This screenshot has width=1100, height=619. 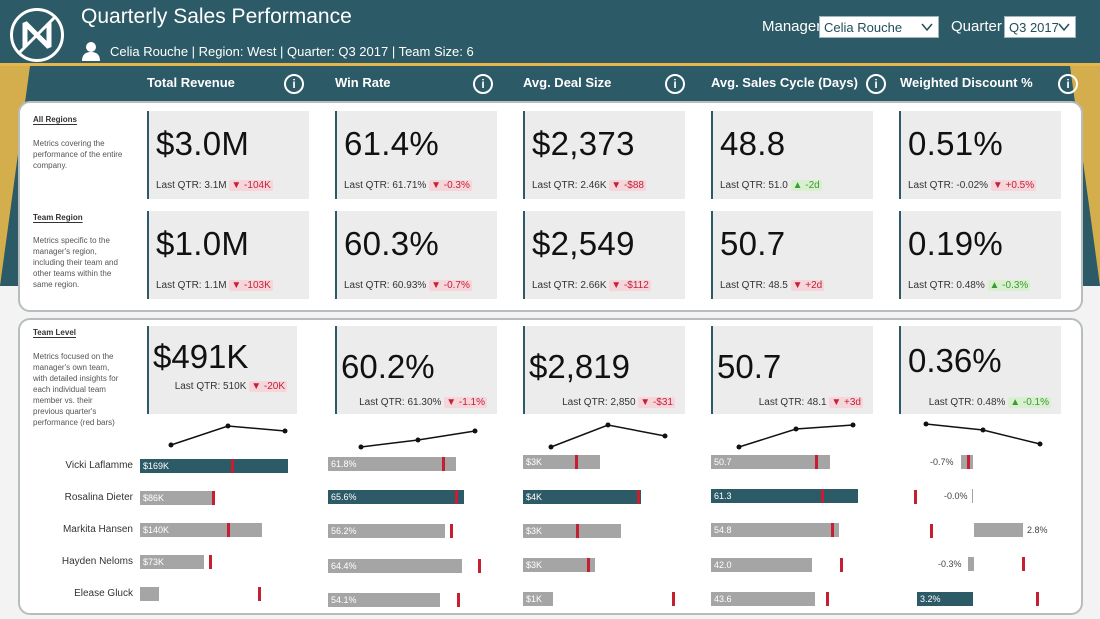 I want to click on last-qtr-value: 0.48%, so click(x=970, y=285).